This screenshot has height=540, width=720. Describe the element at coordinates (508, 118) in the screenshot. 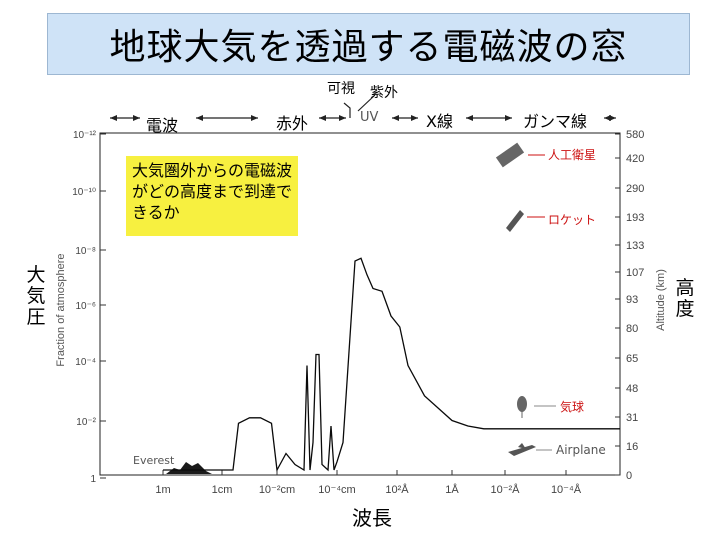

I see `xray-gamma-arrow-head` at that location.